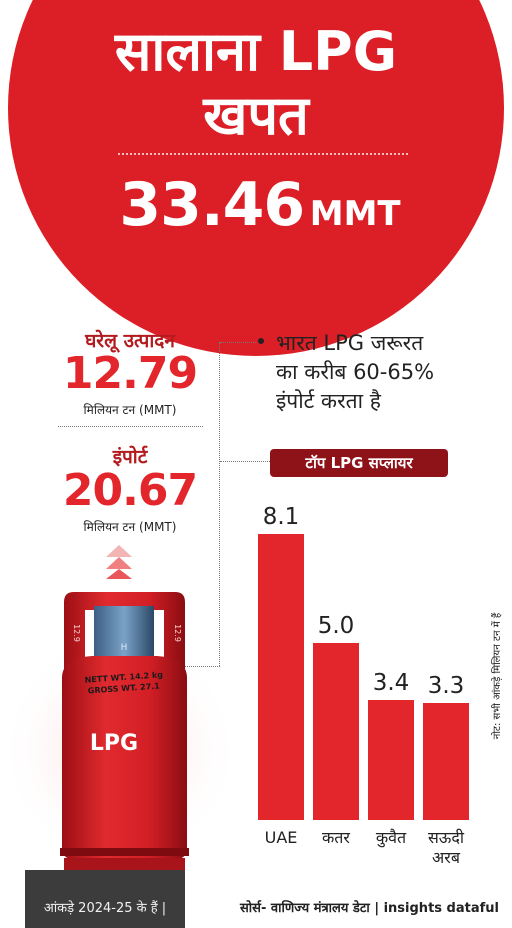 This screenshot has width=512, height=928. What do you see at coordinates (256, 51) in the screenshot?
I see `hero-title-line1: सालाना LPG` at bounding box center [256, 51].